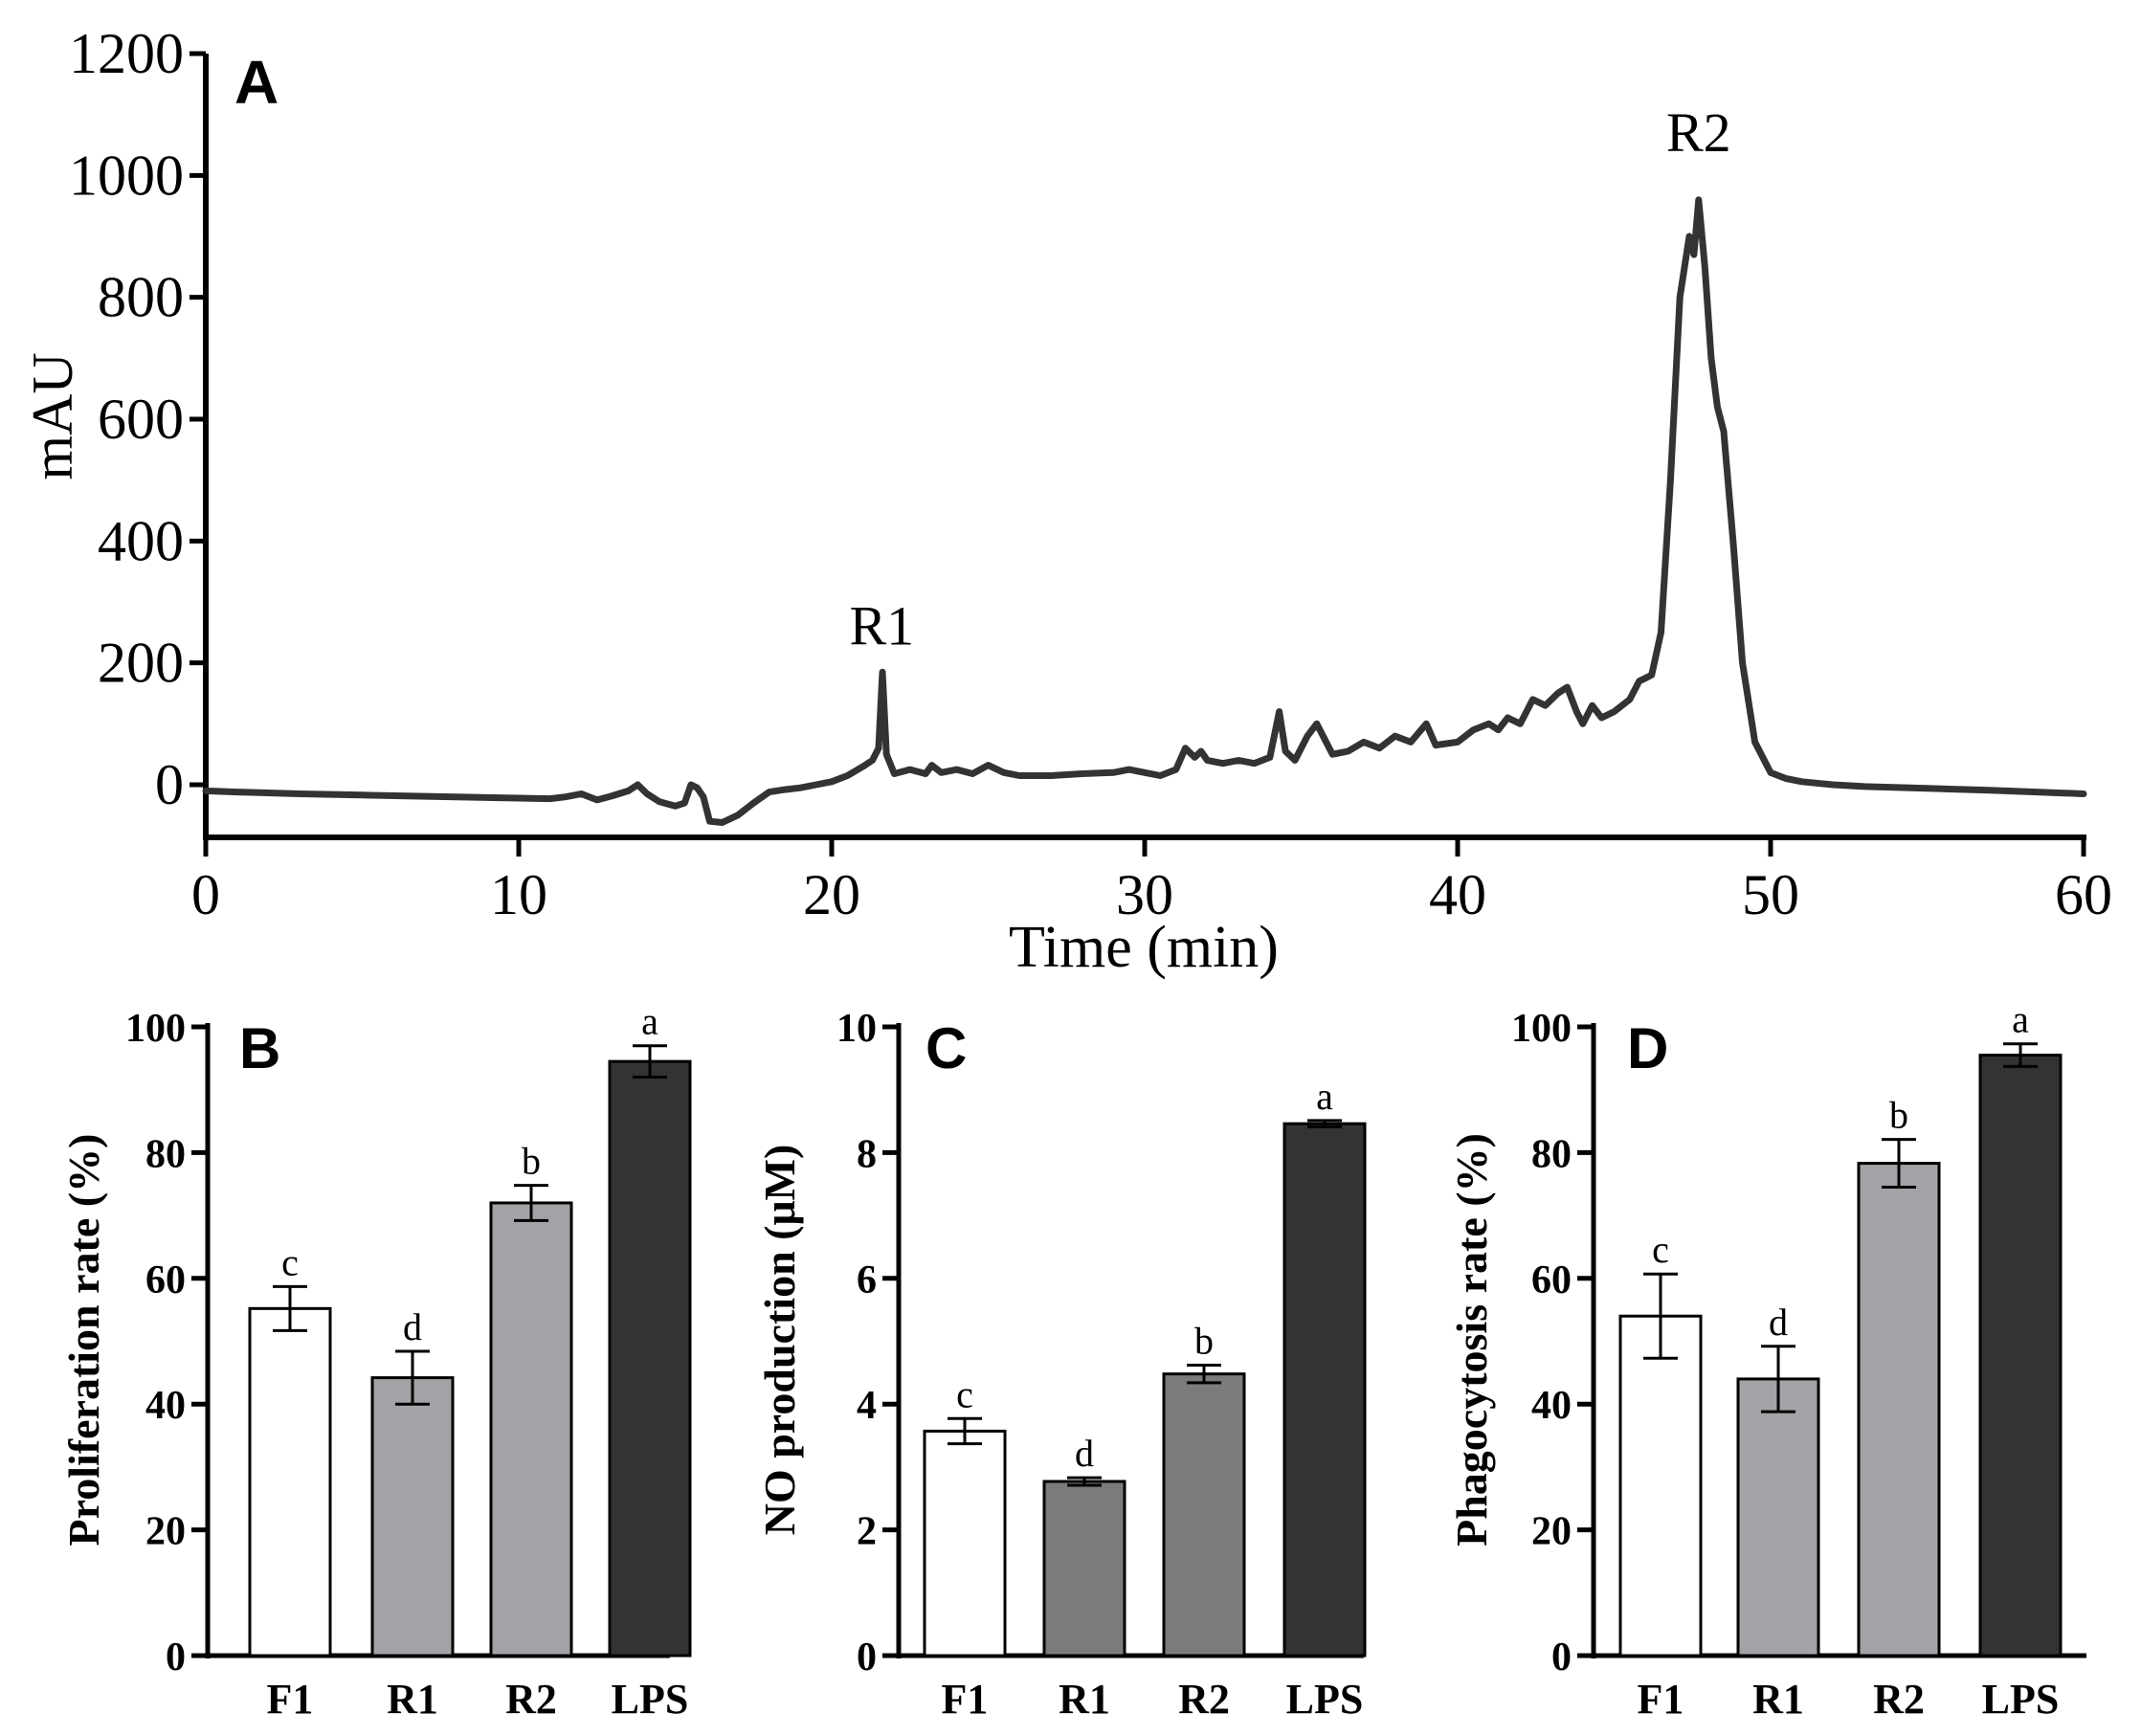 The image size is (2141, 1736). I want to click on x-tick-label: 20, so click(832, 894).